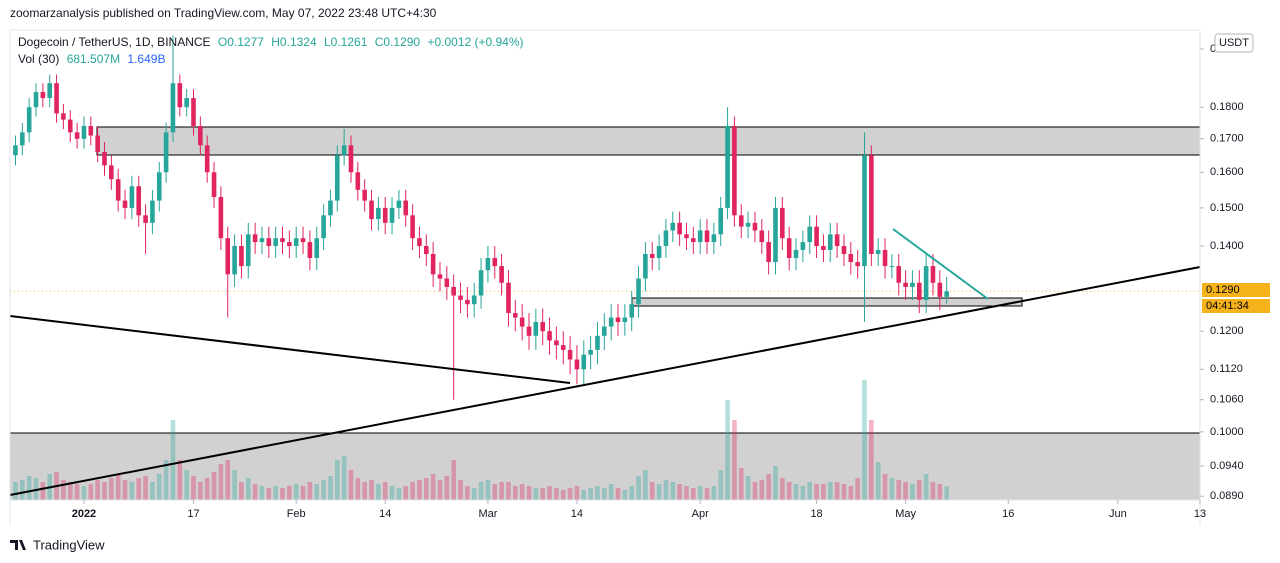  What do you see at coordinates (93, 59) in the screenshot?
I see `volume-legend: Vol (30) 681.507M 1.649B` at bounding box center [93, 59].